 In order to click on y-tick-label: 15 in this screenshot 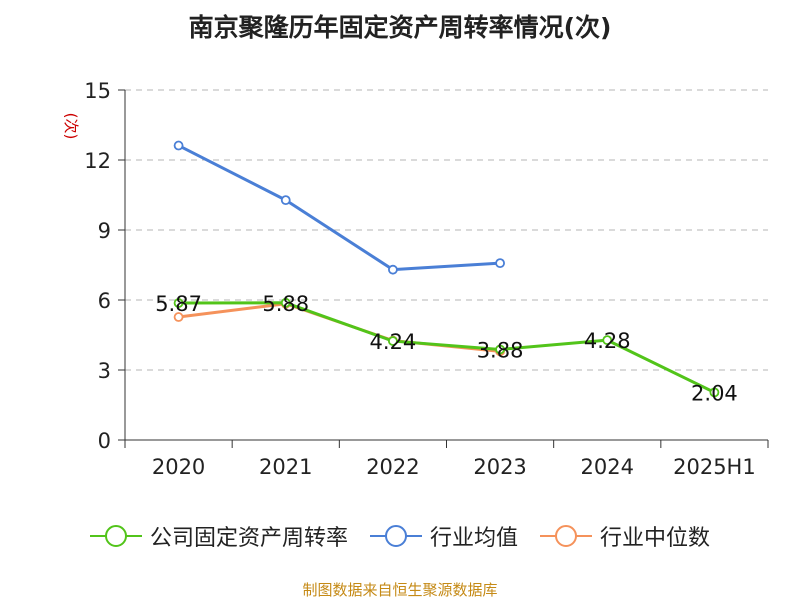, I will do `click(97, 91)`.